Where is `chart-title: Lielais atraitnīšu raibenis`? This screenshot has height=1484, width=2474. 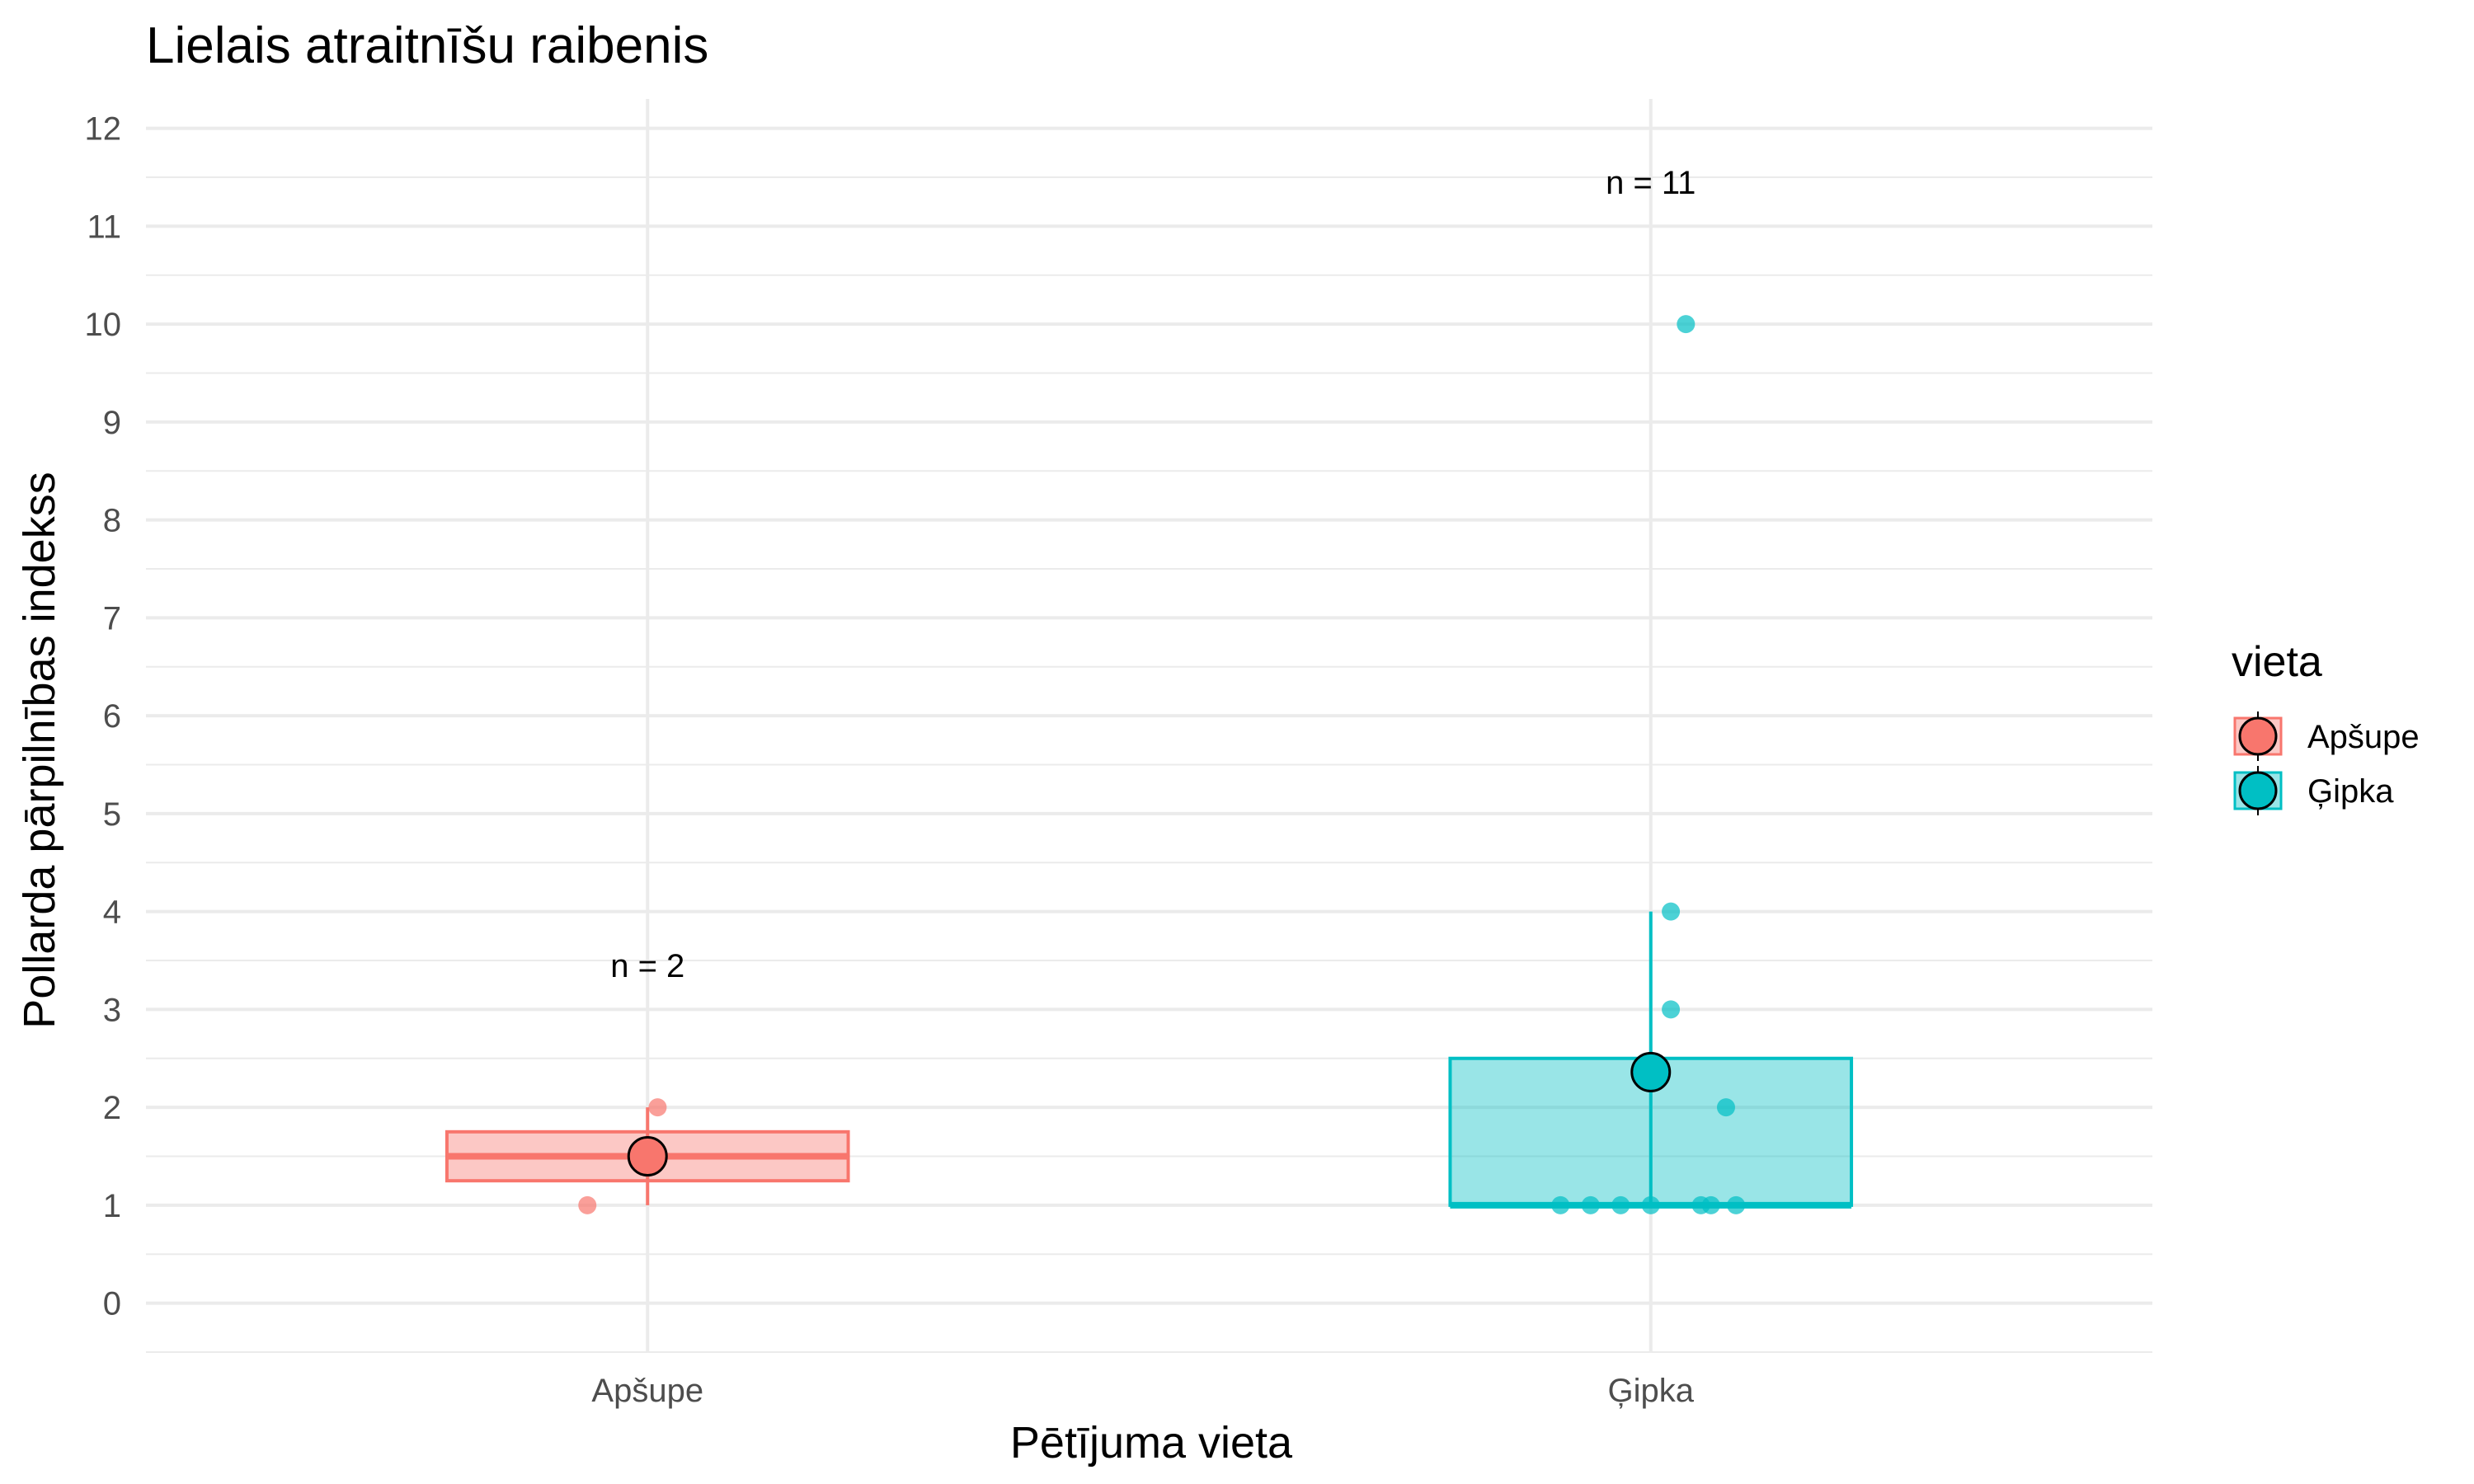 chart-title: Lielais atraitnīšu raibenis is located at coordinates (427, 45).